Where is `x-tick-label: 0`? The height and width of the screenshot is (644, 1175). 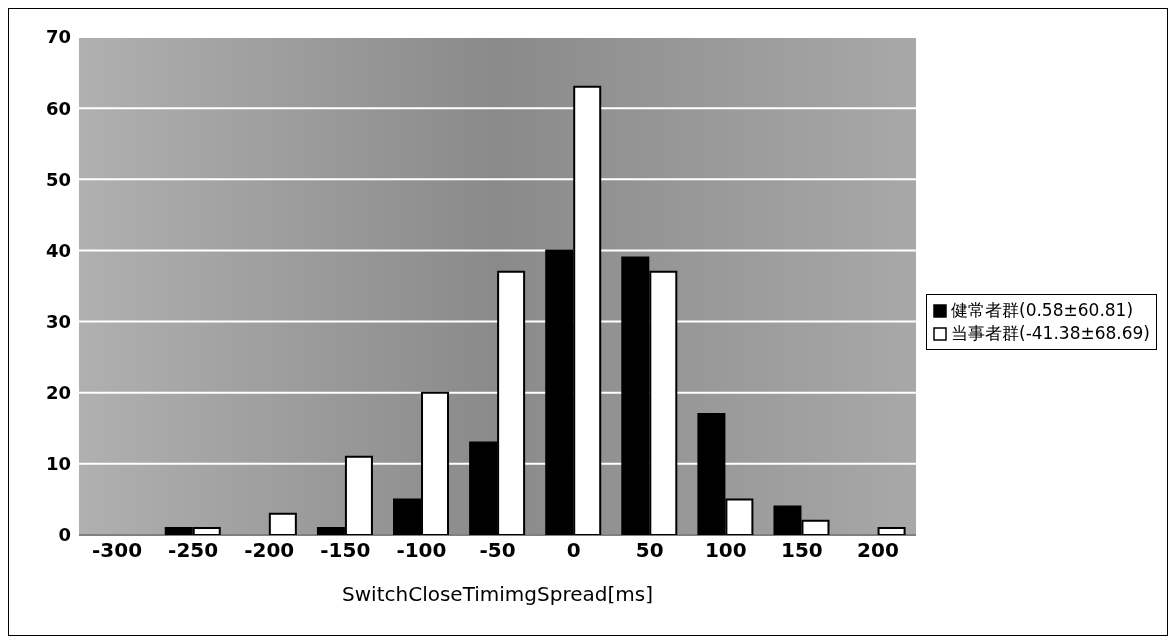 x-tick-label: 0 is located at coordinates (573, 550).